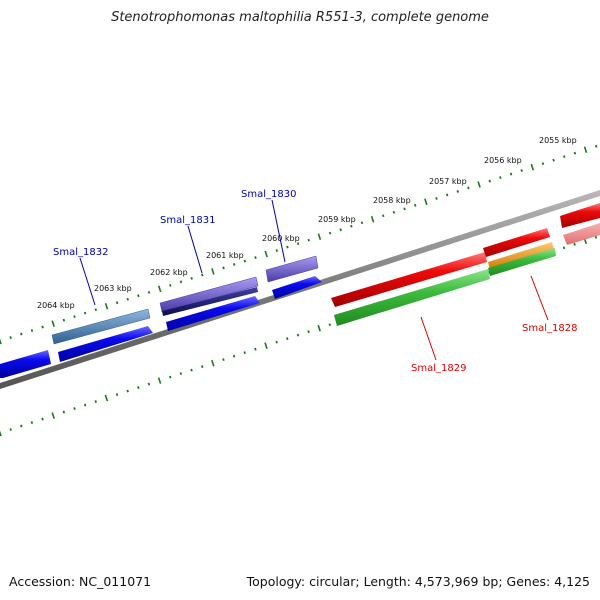 The height and width of the screenshot is (600, 600). What do you see at coordinates (80, 252) in the screenshot?
I see `gene-label-smal-1832: Smal_1832` at bounding box center [80, 252].